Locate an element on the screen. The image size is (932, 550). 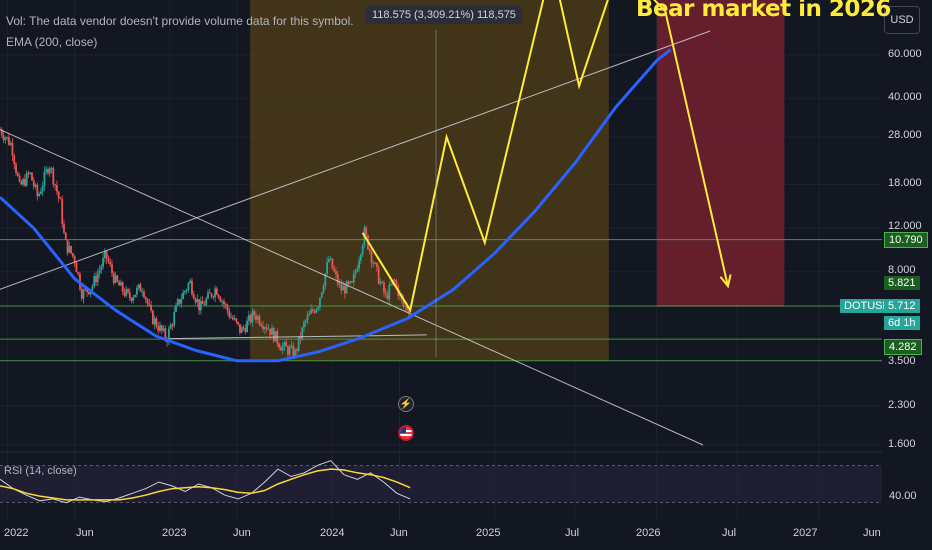
rsi-band is located at coordinates (441, 484).